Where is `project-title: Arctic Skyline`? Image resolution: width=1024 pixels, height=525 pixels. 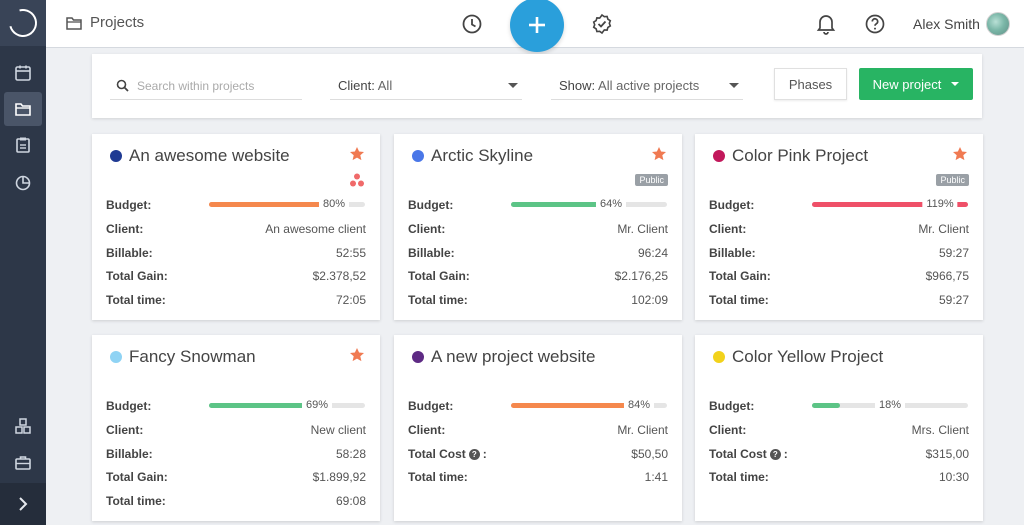 project-title: Arctic Skyline is located at coordinates (472, 156).